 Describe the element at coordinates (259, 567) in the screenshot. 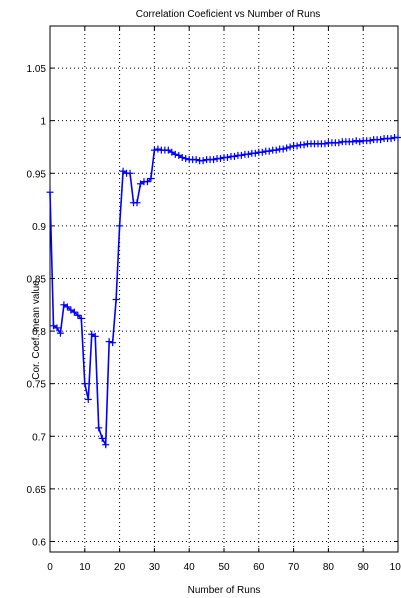

I see `x-tick-label: 60` at that location.